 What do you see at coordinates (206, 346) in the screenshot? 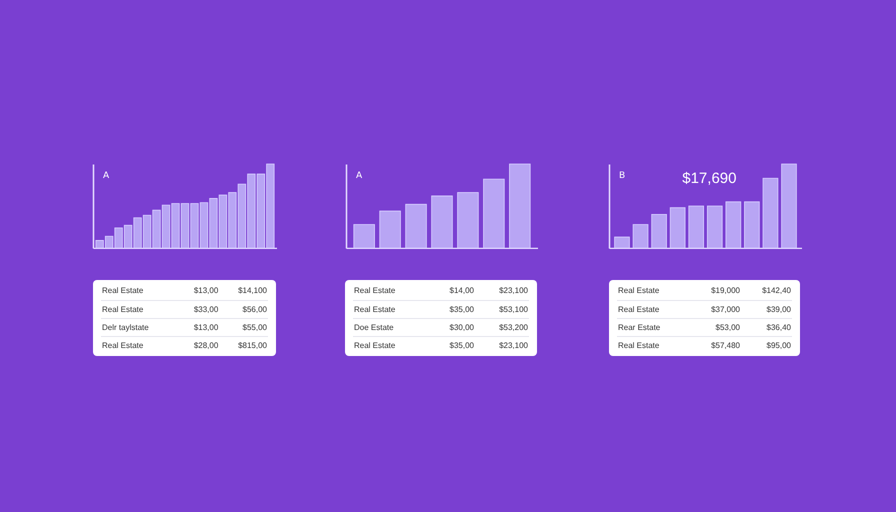
I see `text: $28,00` at bounding box center [206, 346].